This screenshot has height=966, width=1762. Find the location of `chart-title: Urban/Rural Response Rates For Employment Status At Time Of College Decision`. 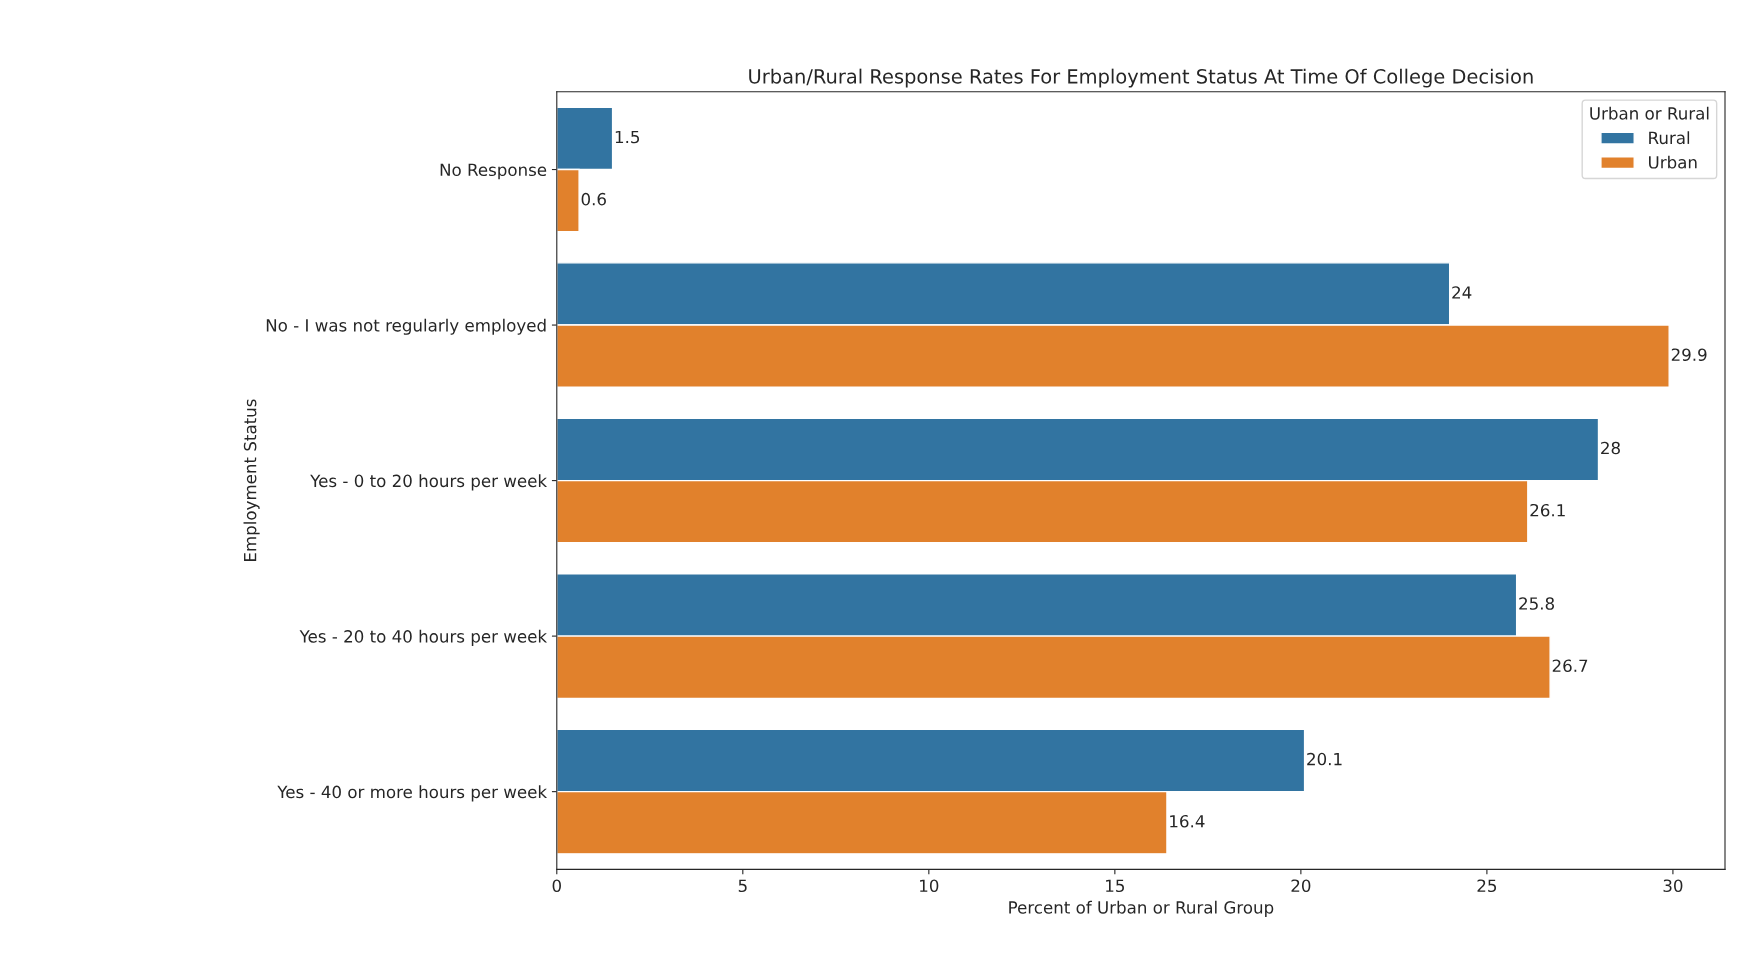

chart-title: Urban/Rural Response Rates For Employment Status At Time Of College Decision is located at coordinates (1141, 78).